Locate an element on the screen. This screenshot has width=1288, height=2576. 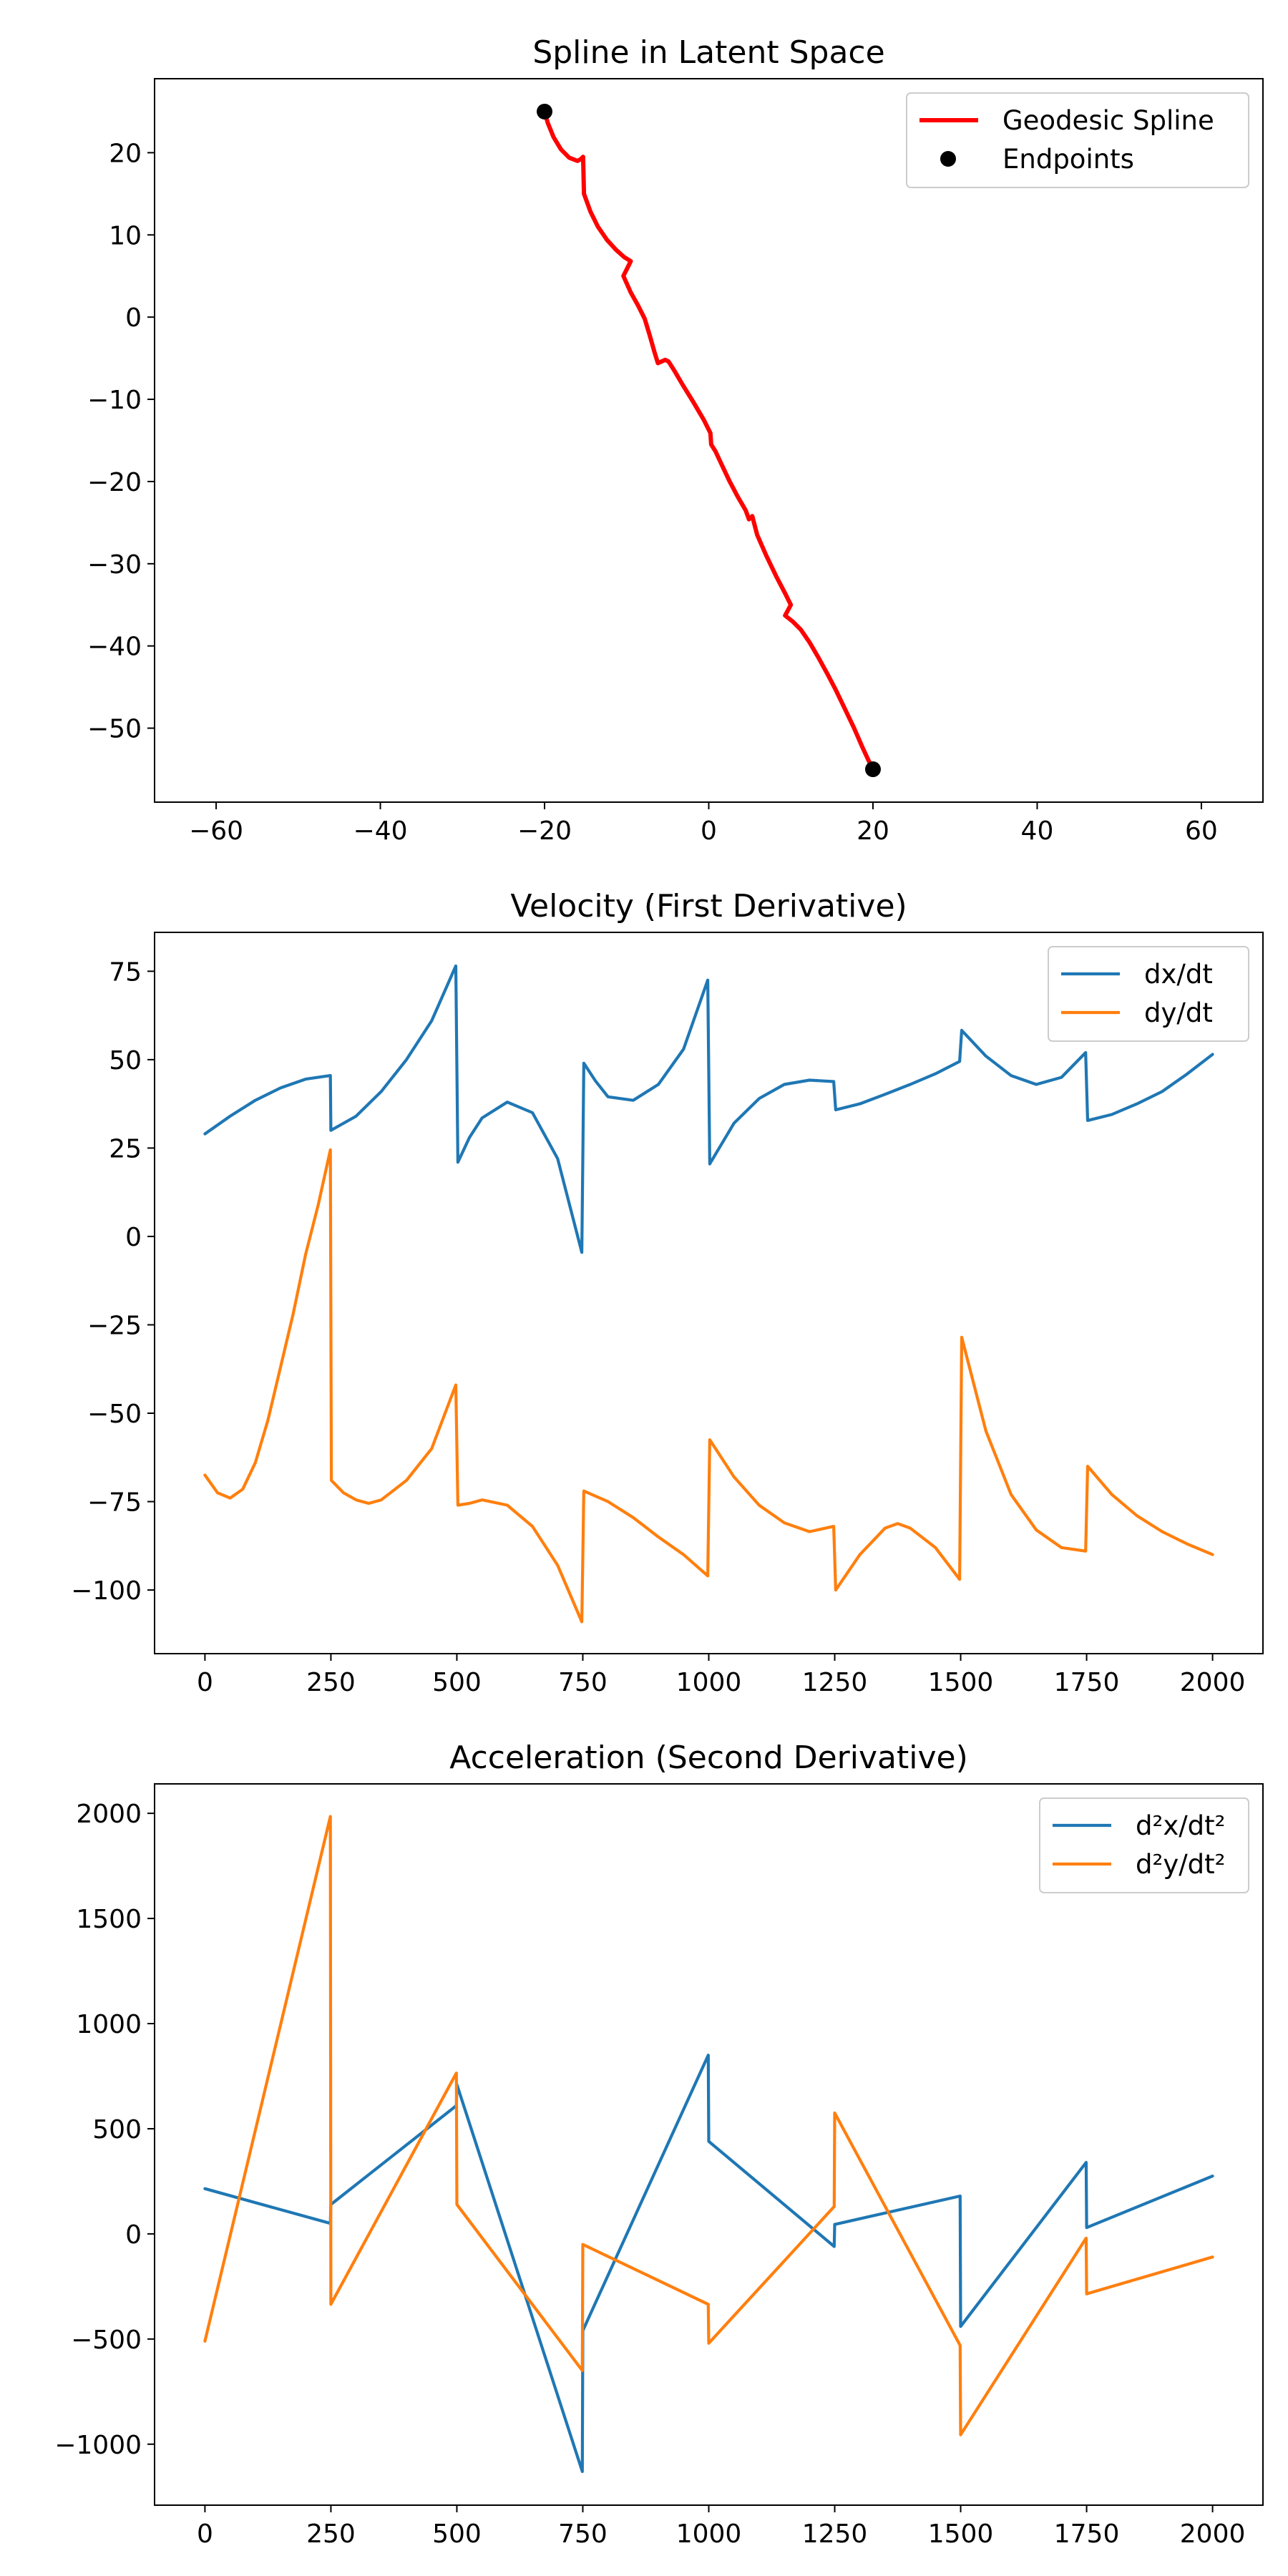
legend-label: Endpoints is located at coordinates (1068, 159).